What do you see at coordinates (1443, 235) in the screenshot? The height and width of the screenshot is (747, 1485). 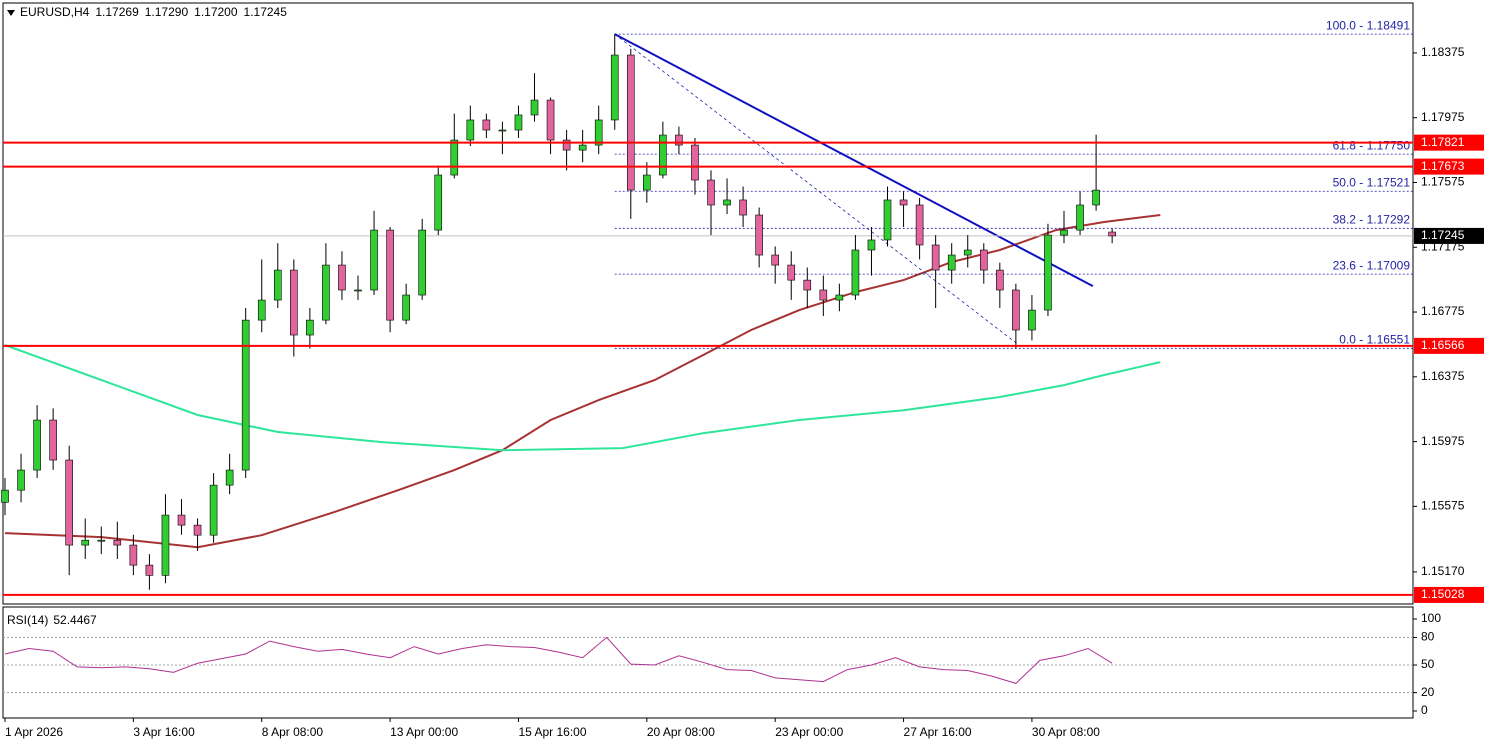 I see `current-price-label: 1.17245` at bounding box center [1443, 235].